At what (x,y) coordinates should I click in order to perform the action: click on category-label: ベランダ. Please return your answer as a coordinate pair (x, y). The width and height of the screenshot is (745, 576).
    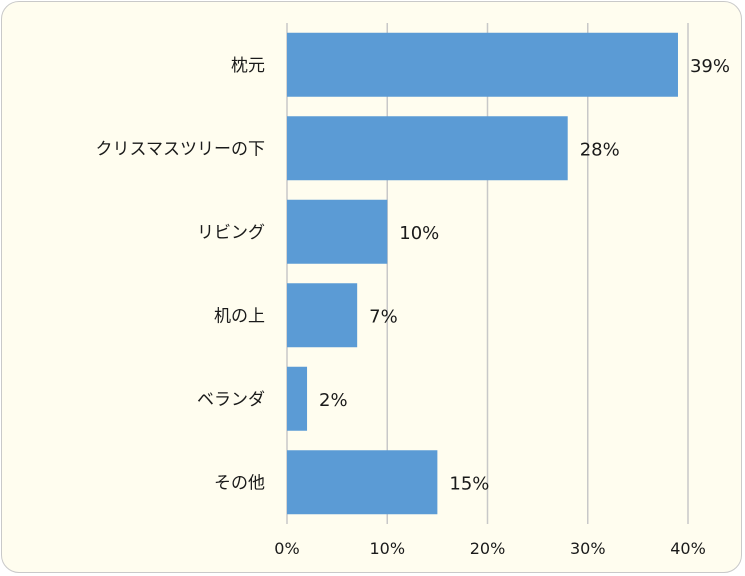
    Looking at the image, I should click on (231, 400).